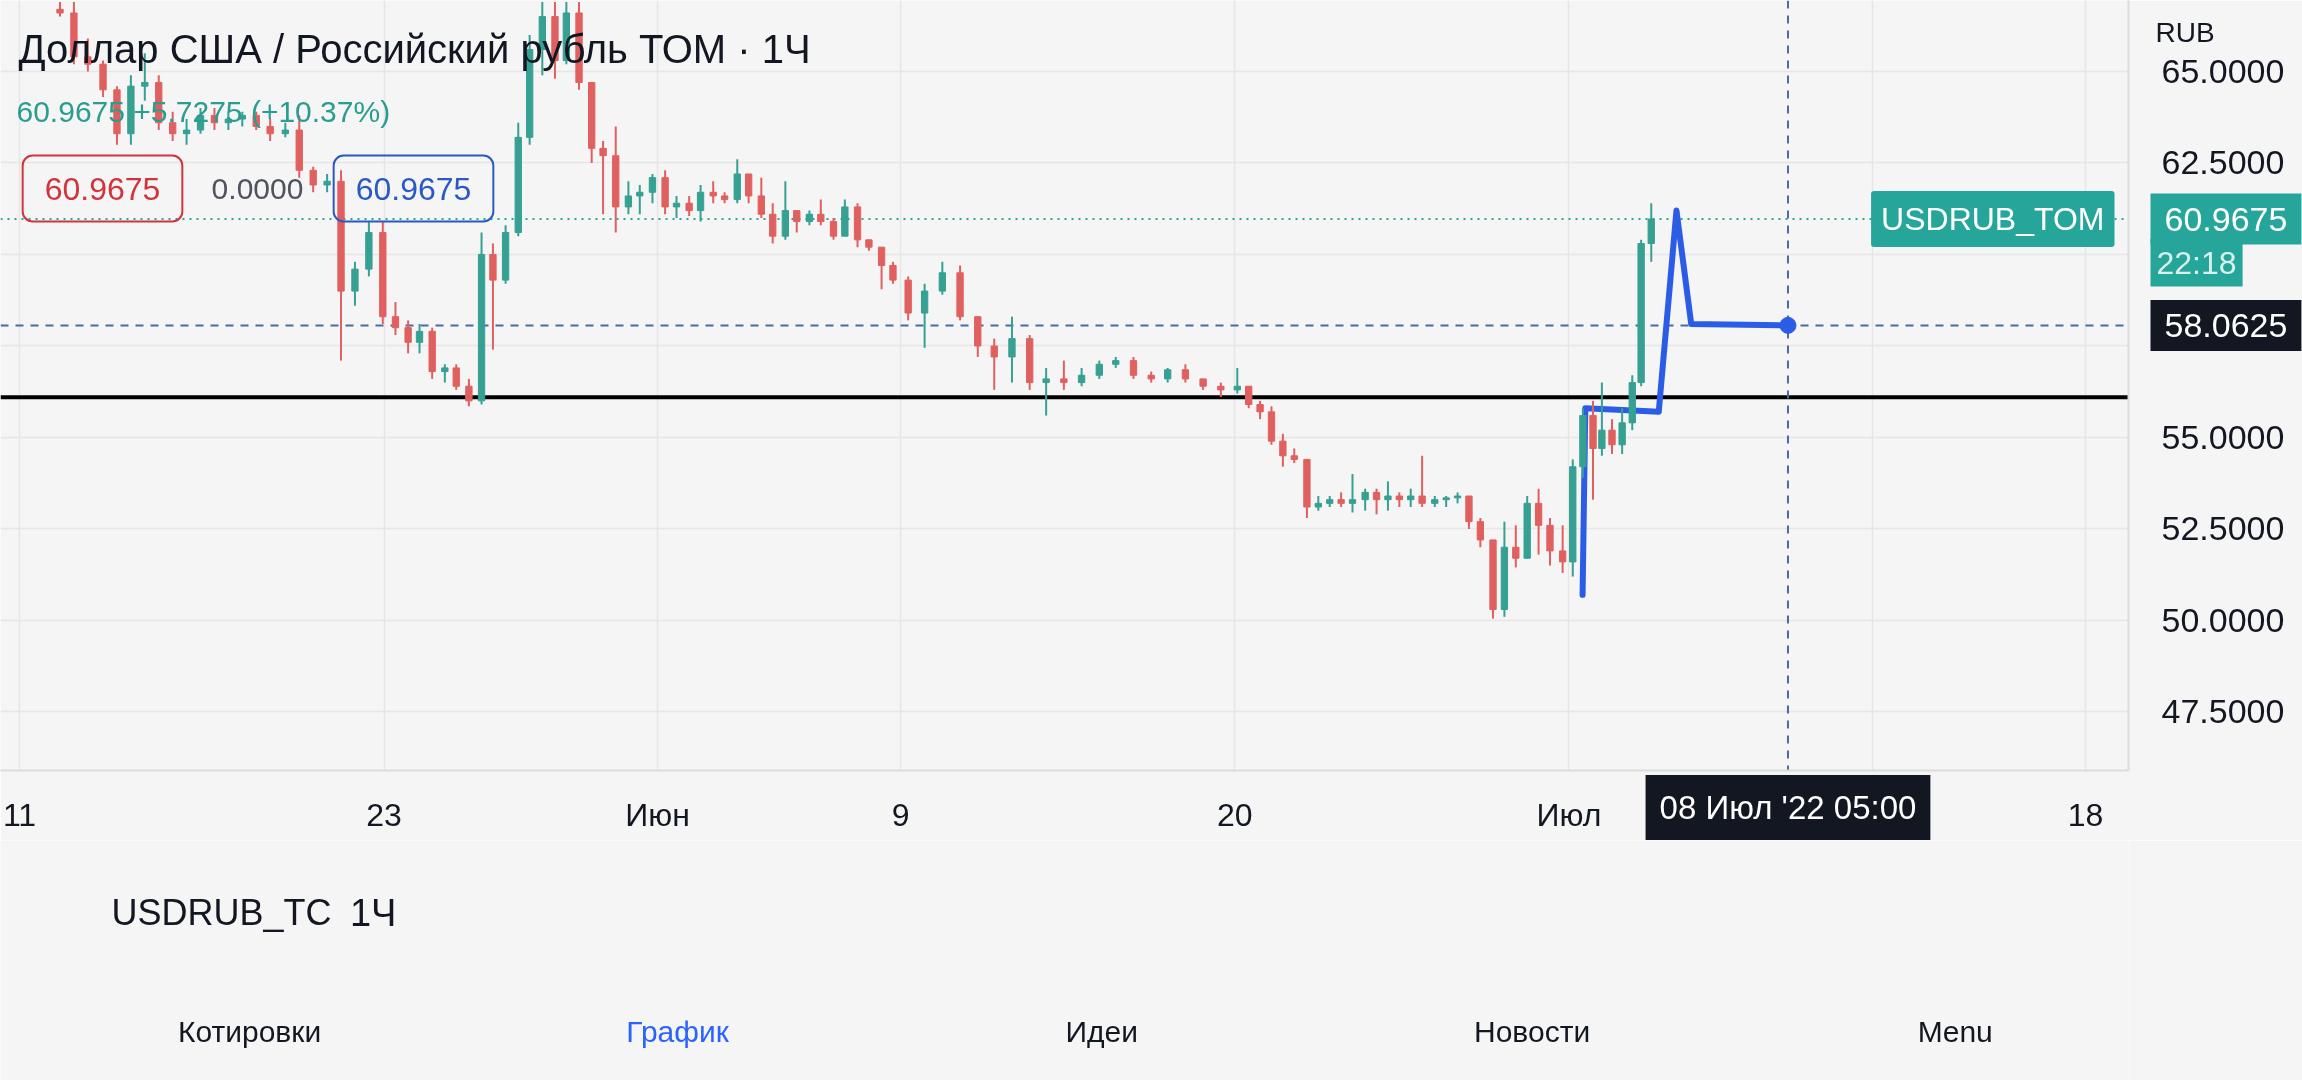 The width and height of the screenshot is (2302, 1080). What do you see at coordinates (657, 814) in the screenshot?
I see `x-tick-label: Июн` at bounding box center [657, 814].